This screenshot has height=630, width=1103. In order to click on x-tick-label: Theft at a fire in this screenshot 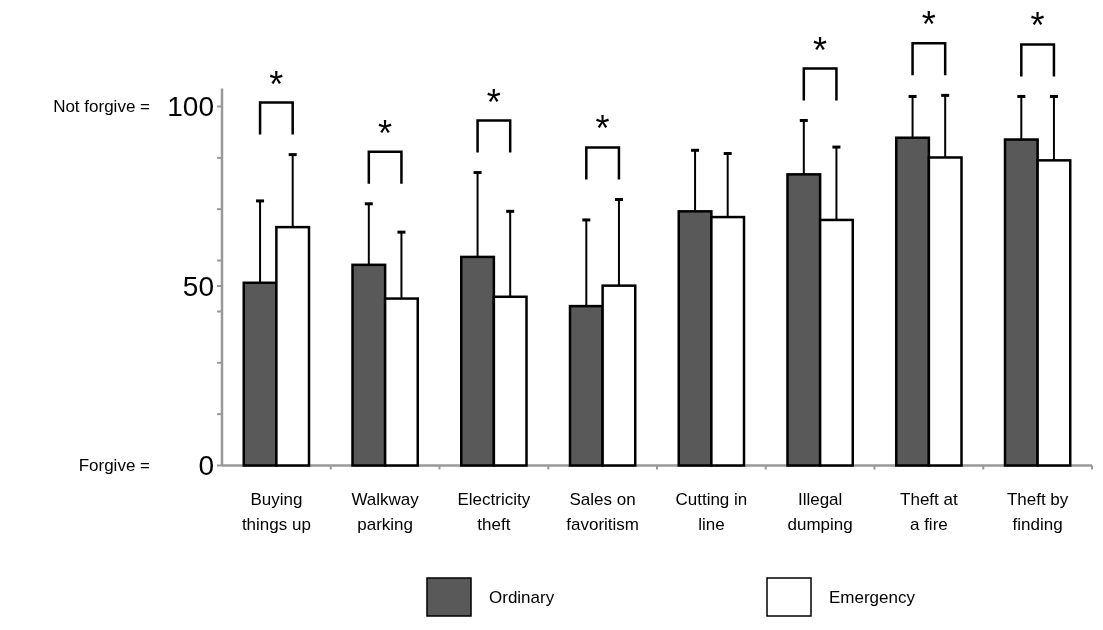, I will do `click(929, 512)`.